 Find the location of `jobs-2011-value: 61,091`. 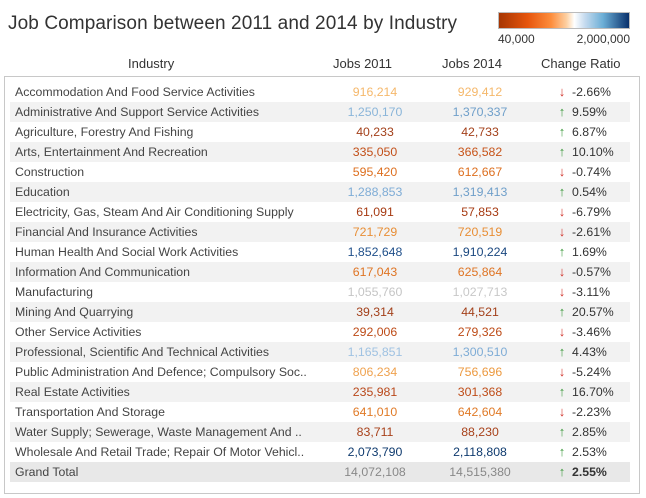

jobs-2011-value: 61,091 is located at coordinates (375, 212).